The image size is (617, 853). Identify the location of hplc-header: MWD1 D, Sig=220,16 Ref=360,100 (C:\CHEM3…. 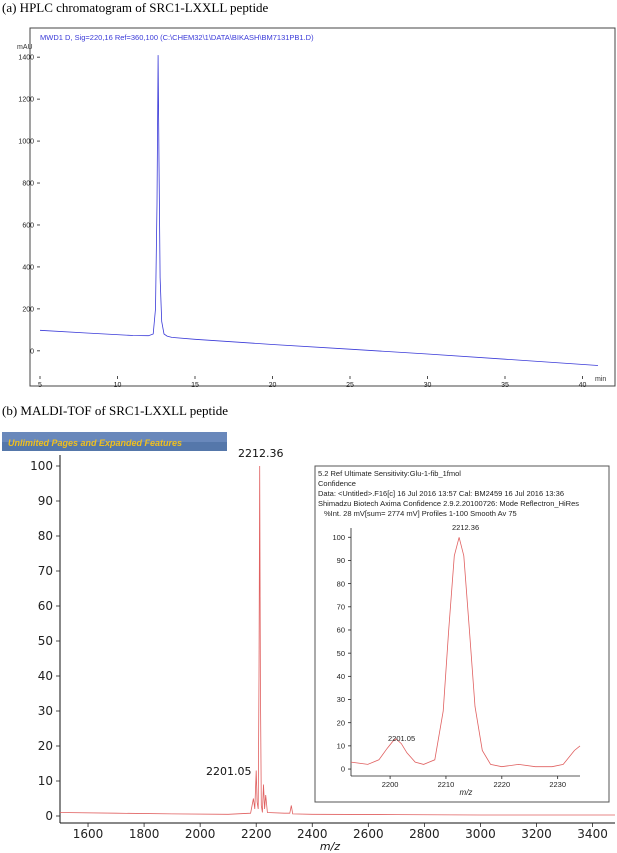
(177, 37).